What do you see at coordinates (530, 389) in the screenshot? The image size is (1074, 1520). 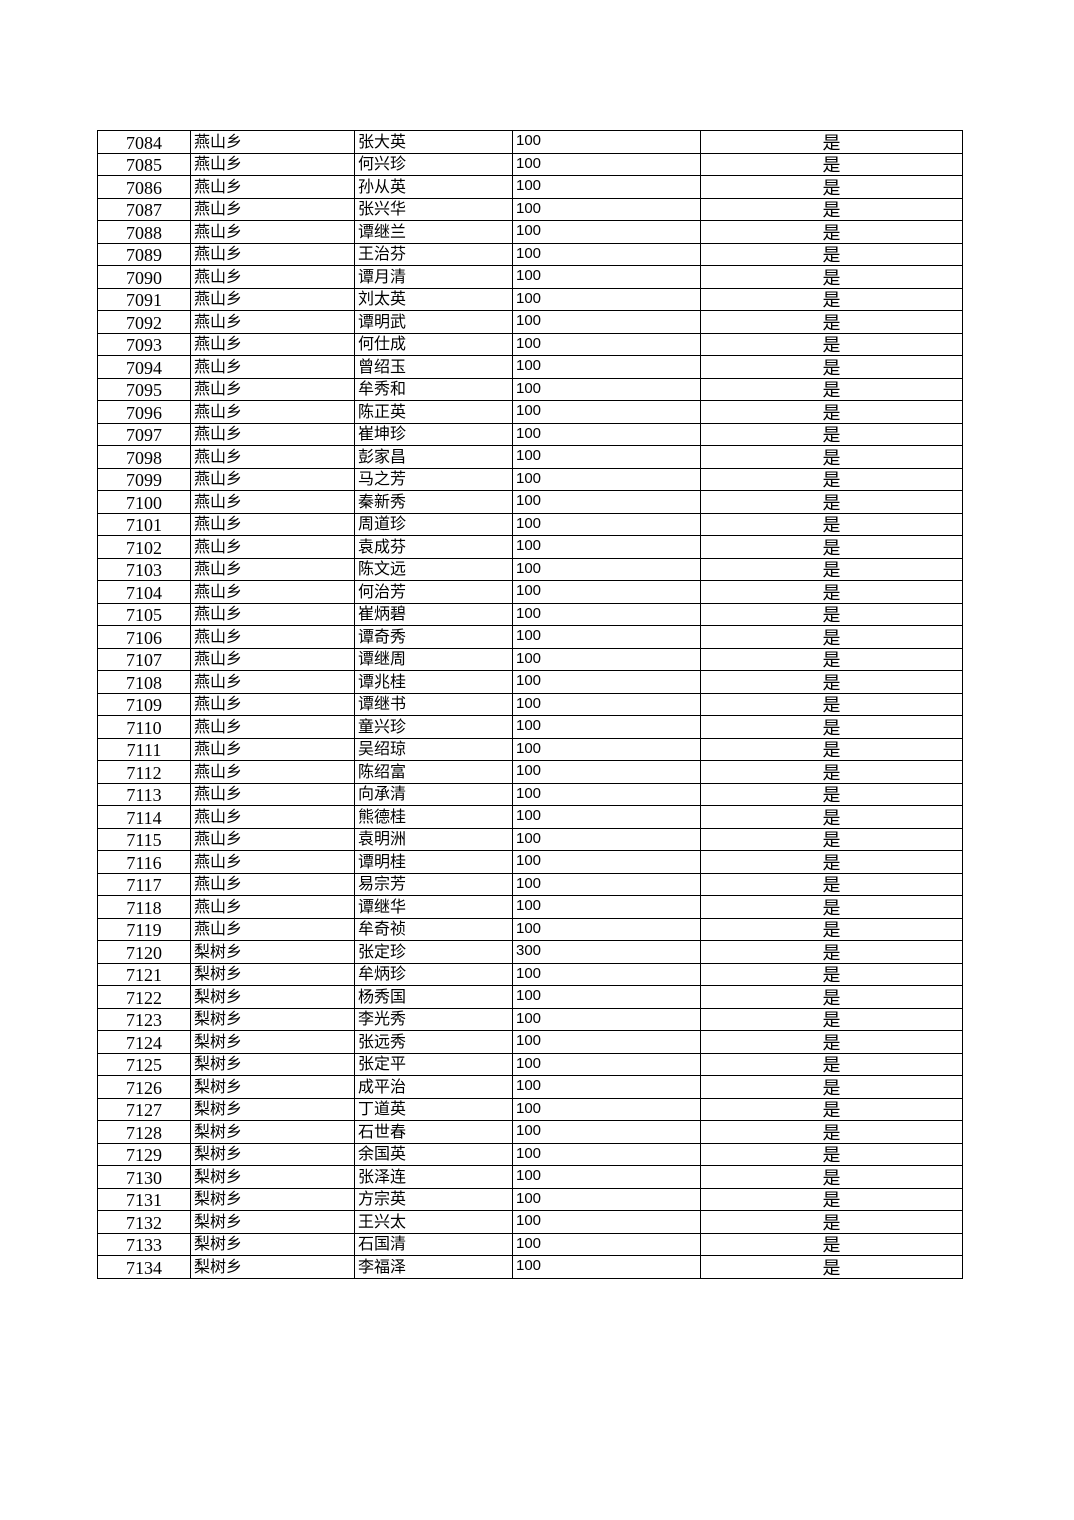 I see `table-row: 7095 燕山乡 牟秀和 100 是` at bounding box center [530, 389].